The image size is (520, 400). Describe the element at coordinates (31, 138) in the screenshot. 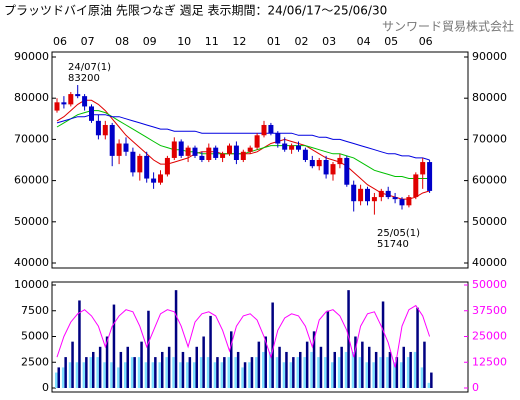

I see `y-tick-label: 70000` at that location.